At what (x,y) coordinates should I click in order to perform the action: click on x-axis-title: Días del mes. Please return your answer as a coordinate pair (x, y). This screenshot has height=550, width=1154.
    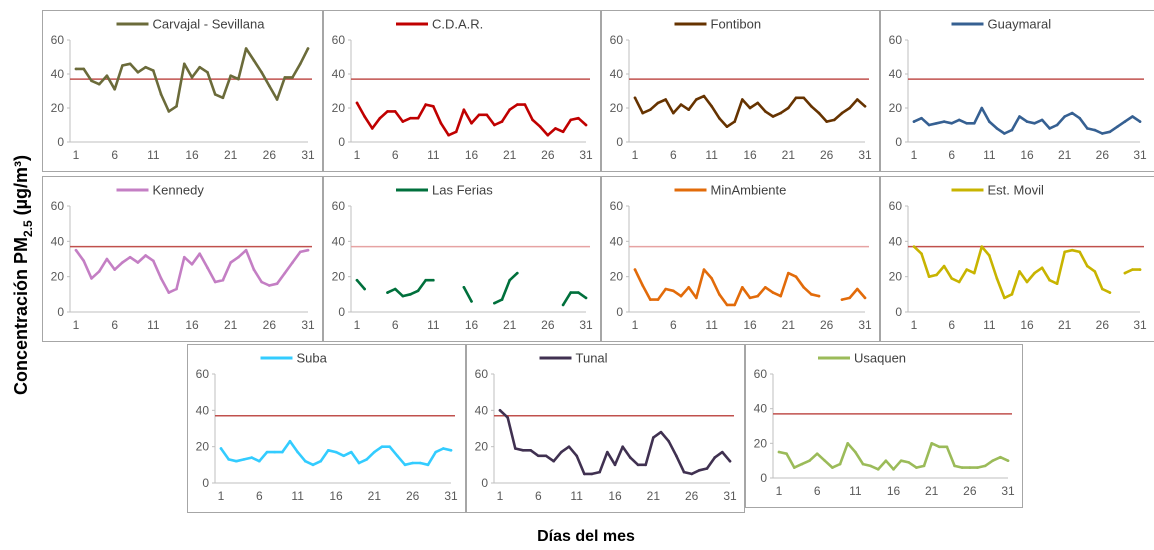
    Looking at the image, I should click on (586, 536).